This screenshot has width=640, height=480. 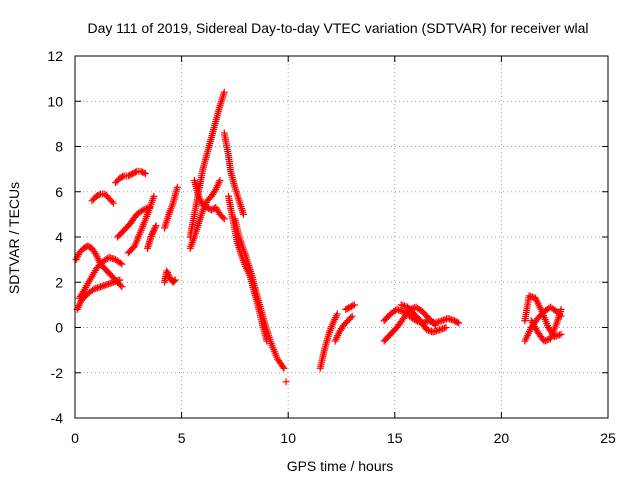 What do you see at coordinates (608, 438) in the screenshot?
I see `x-tick-label: 25` at bounding box center [608, 438].